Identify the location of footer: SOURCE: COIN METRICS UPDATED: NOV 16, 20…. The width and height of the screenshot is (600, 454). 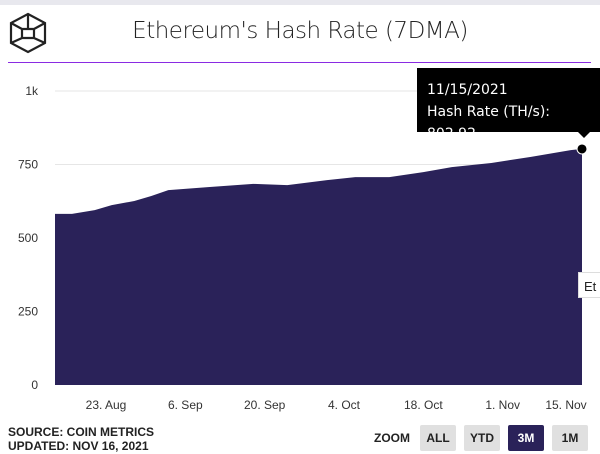
(81, 439).